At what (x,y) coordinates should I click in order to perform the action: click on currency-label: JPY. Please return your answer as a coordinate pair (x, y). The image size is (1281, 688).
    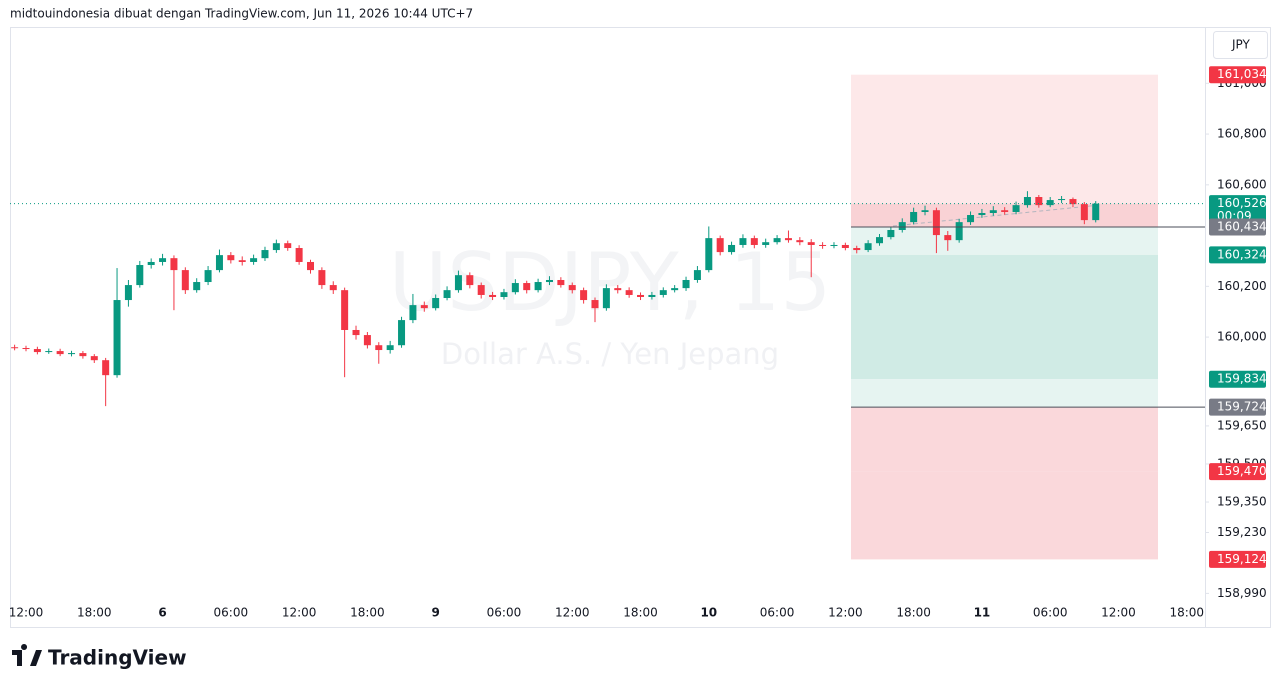
    Looking at the image, I should click on (1241, 45).